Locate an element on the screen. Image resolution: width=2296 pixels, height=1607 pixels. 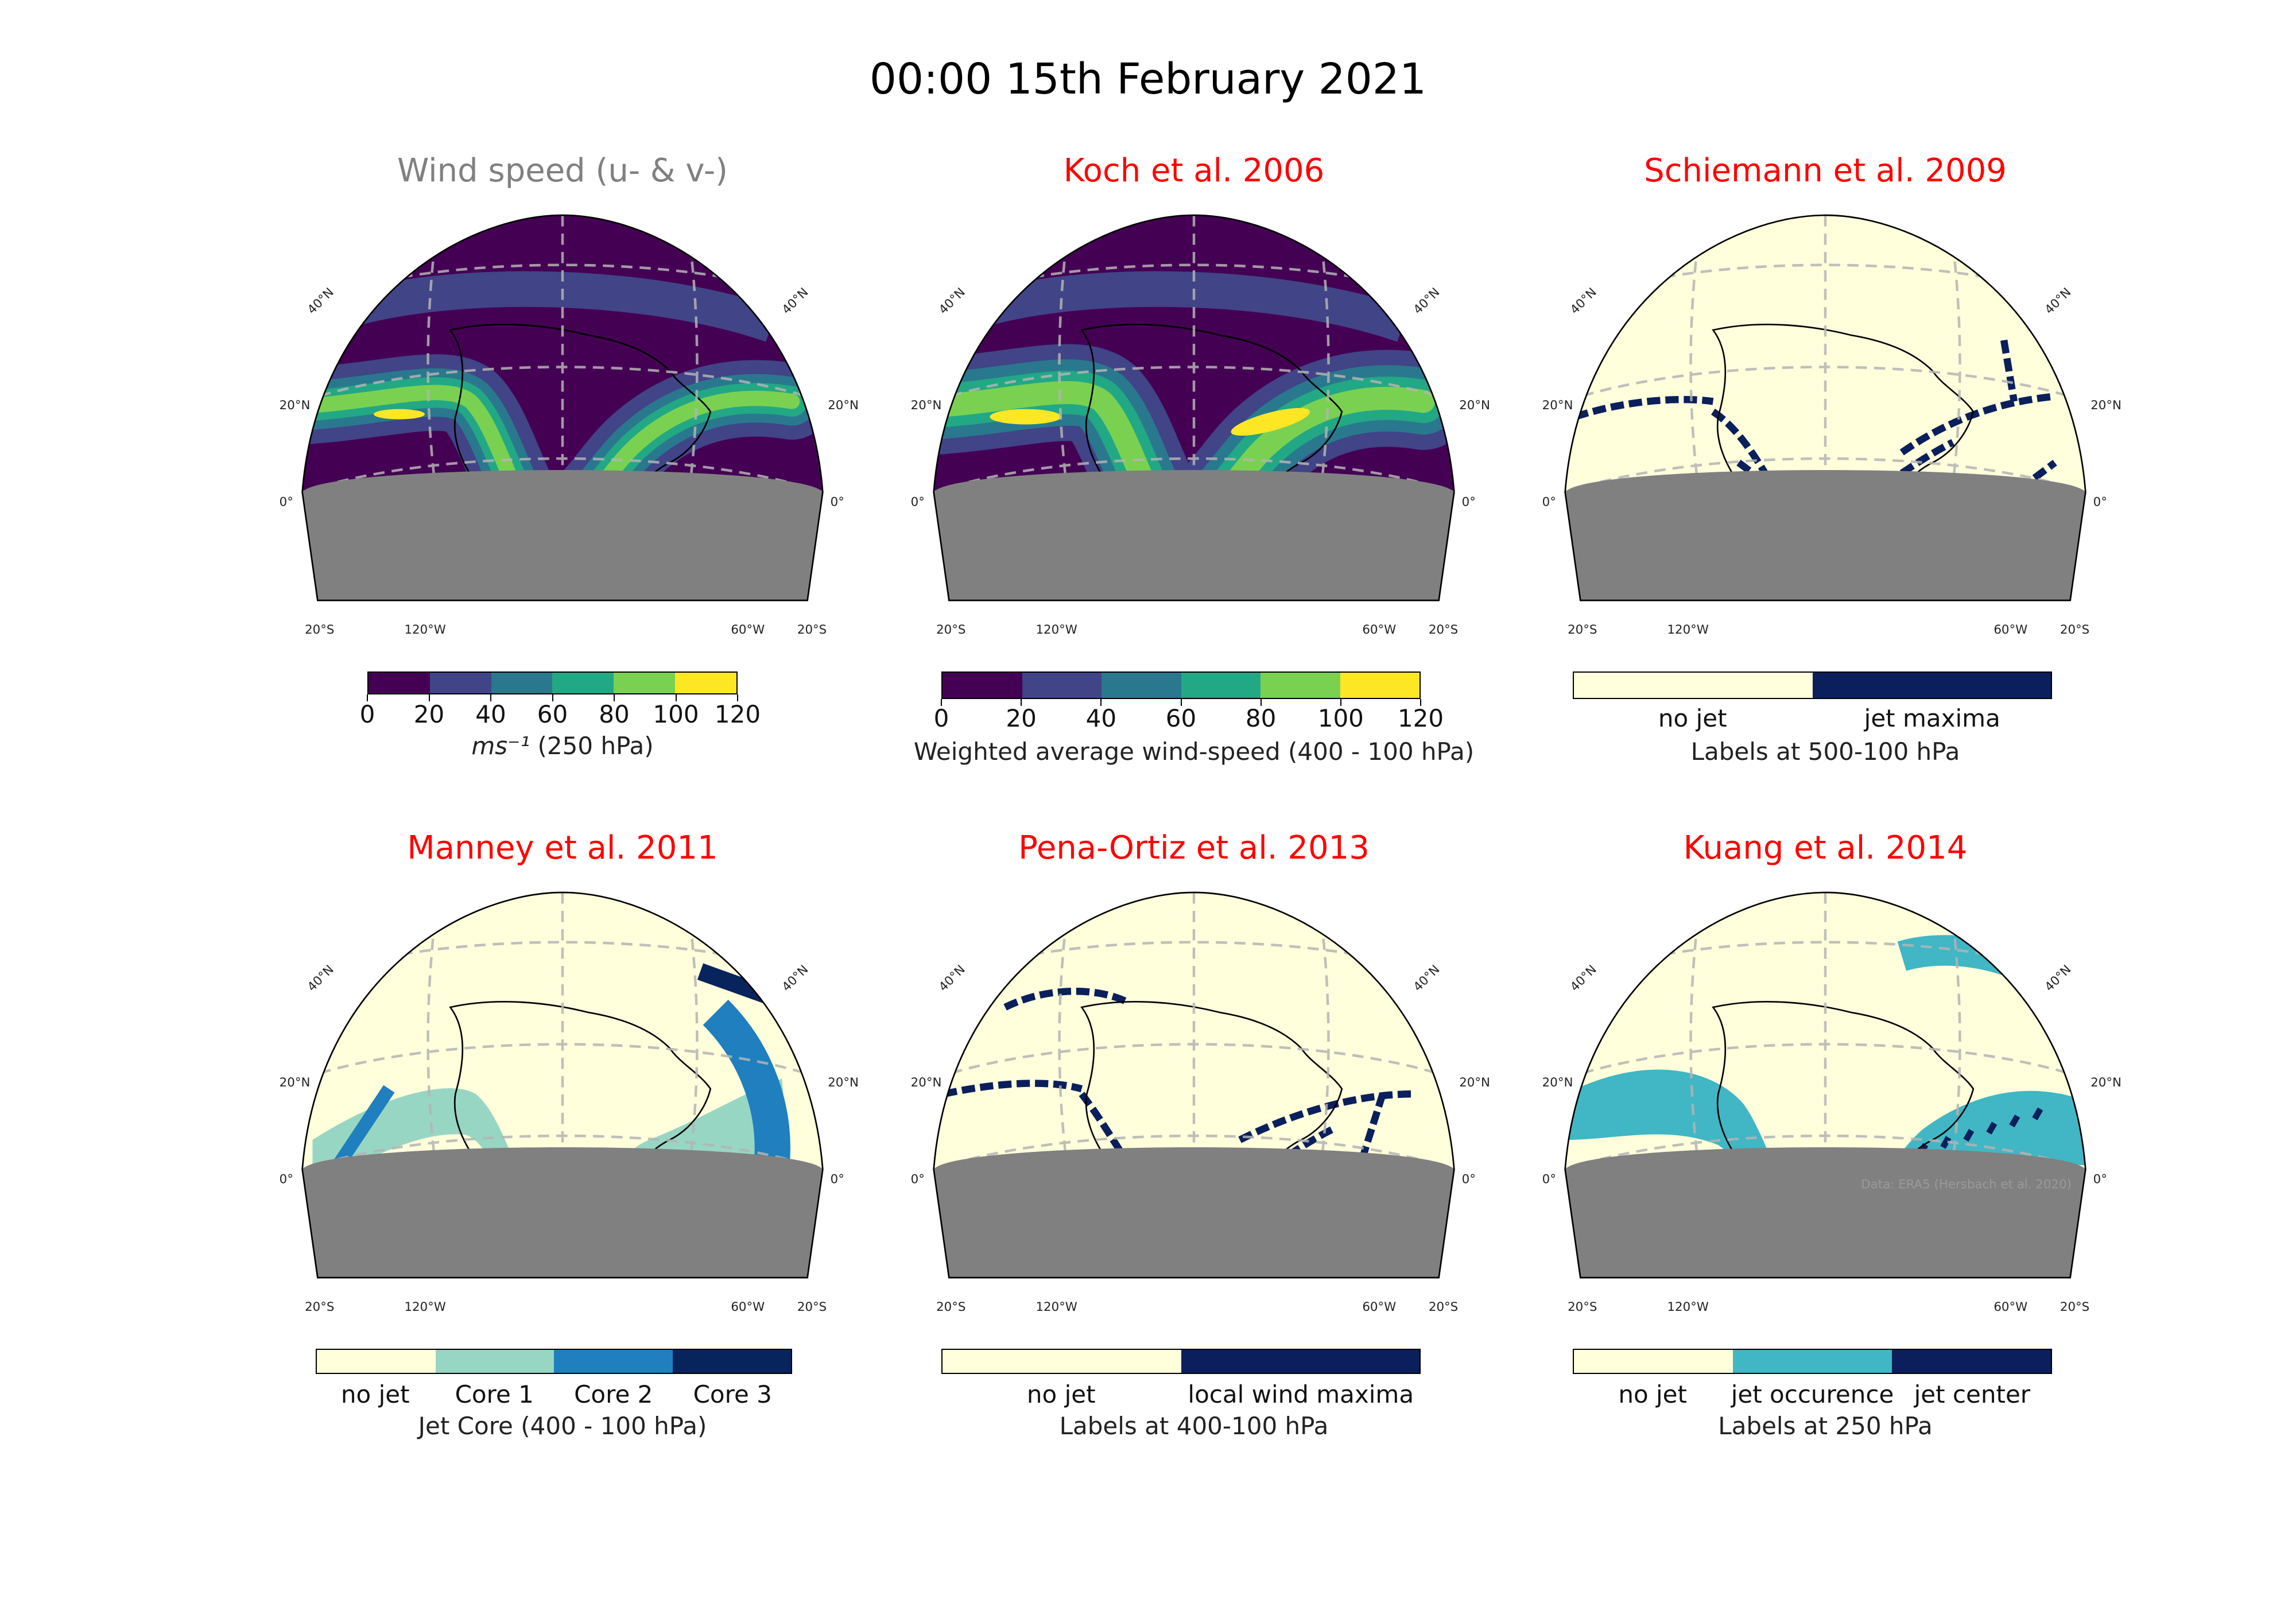
colorbar-label: Jet Core (400 - 100 hPa) is located at coordinates (562, 1426).